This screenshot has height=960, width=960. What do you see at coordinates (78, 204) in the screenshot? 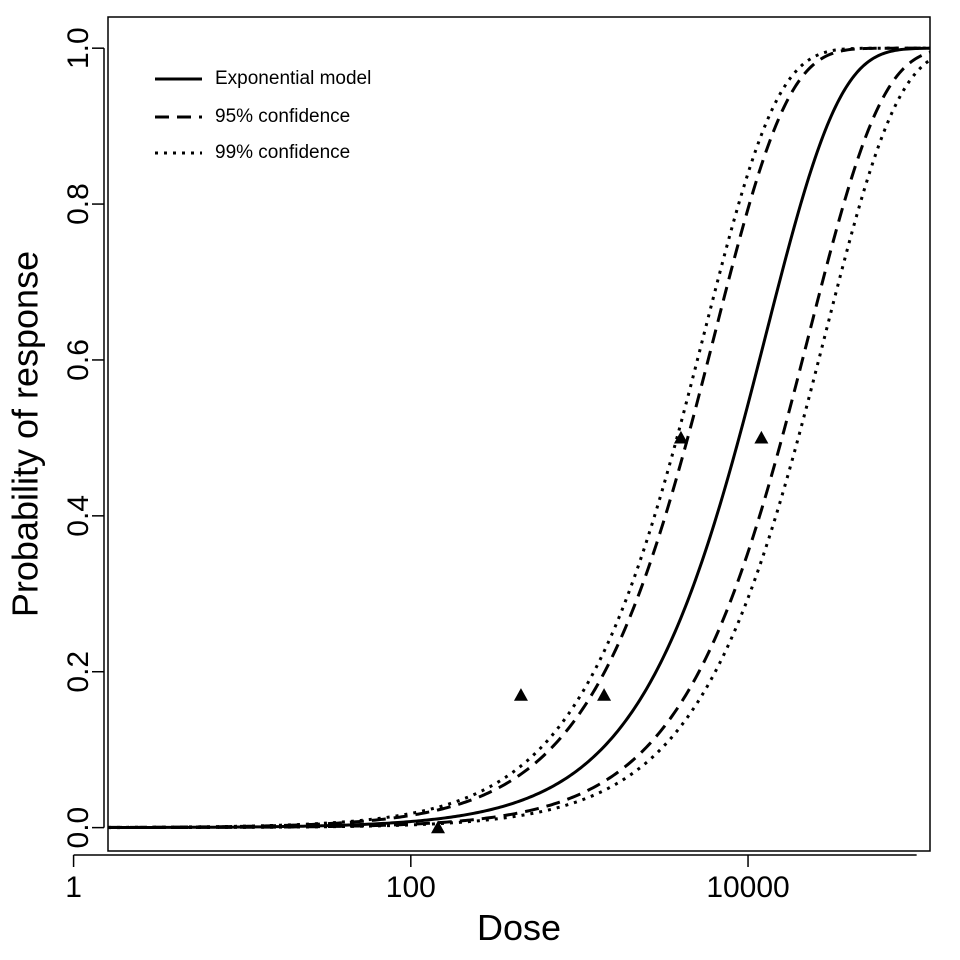
I see `y-tick-label: 0.8` at bounding box center [78, 204].